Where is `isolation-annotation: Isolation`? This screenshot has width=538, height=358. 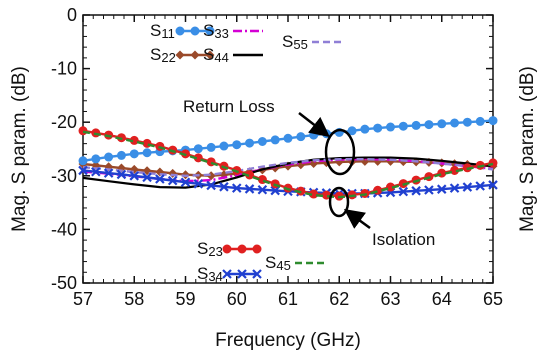
isolation-annotation: Isolation is located at coordinates (381, 217).